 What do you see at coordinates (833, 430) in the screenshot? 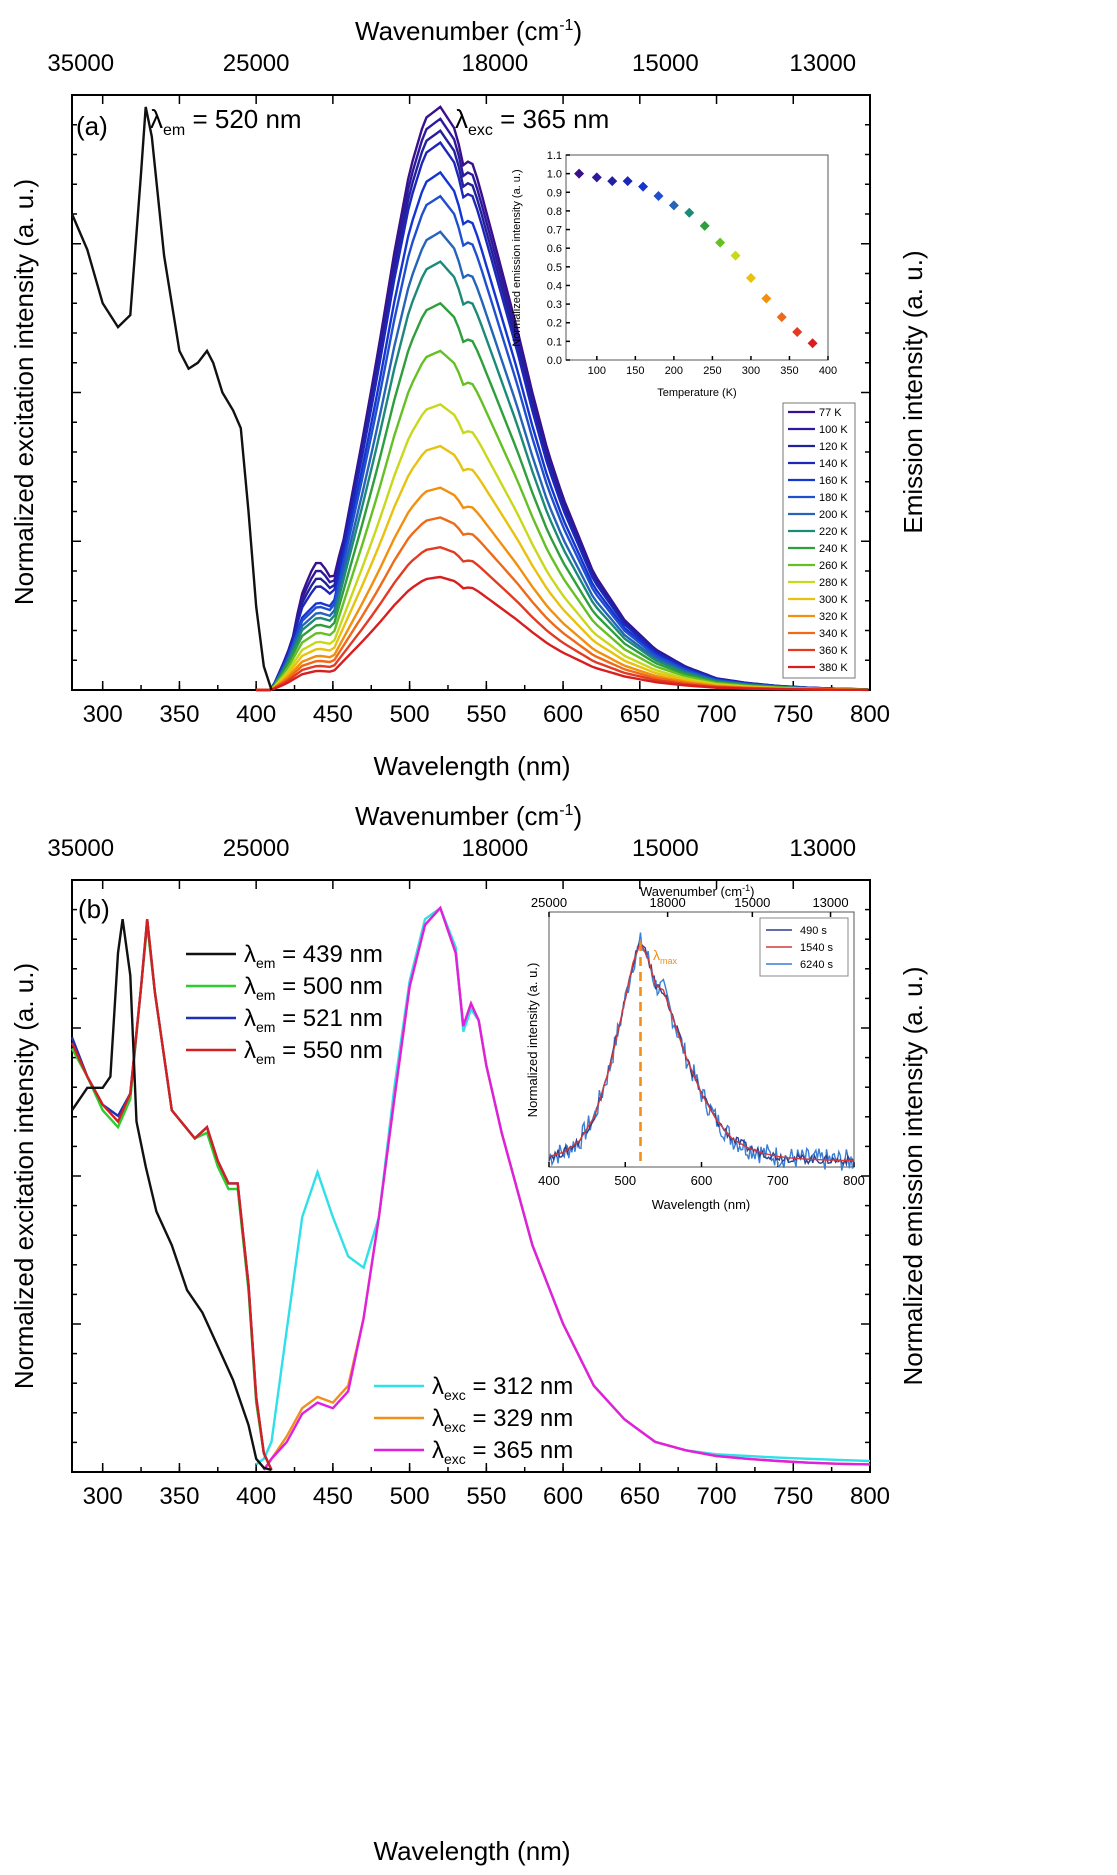
I see `legend-label: 100 K` at bounding box center [833, 430].